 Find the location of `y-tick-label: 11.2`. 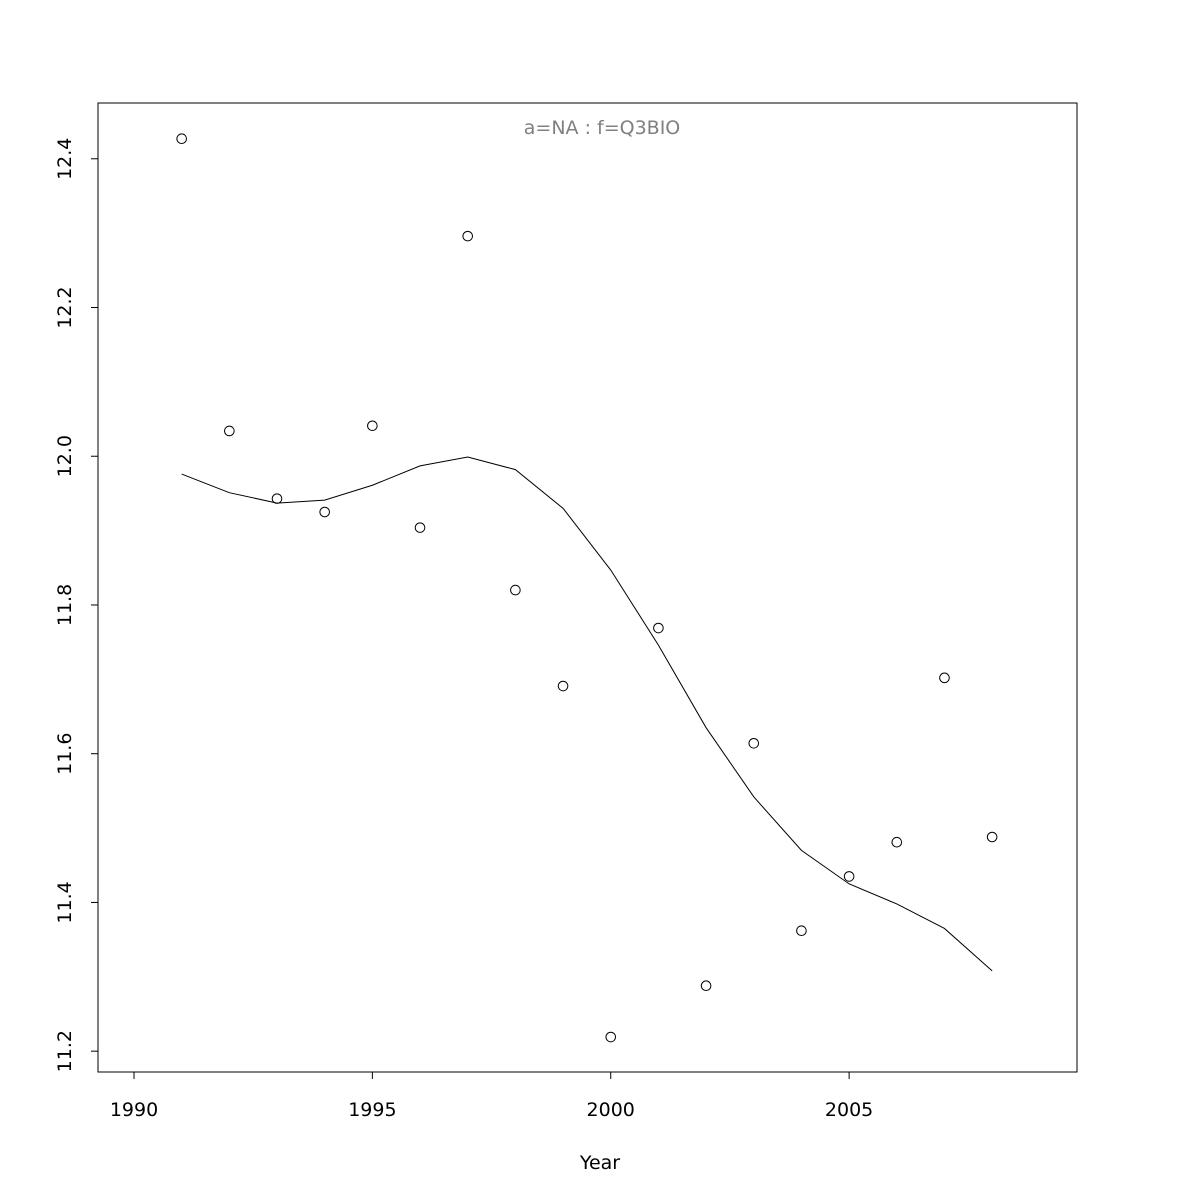

y-tick-label: 11.2 is located at coordinates (65, 1051).